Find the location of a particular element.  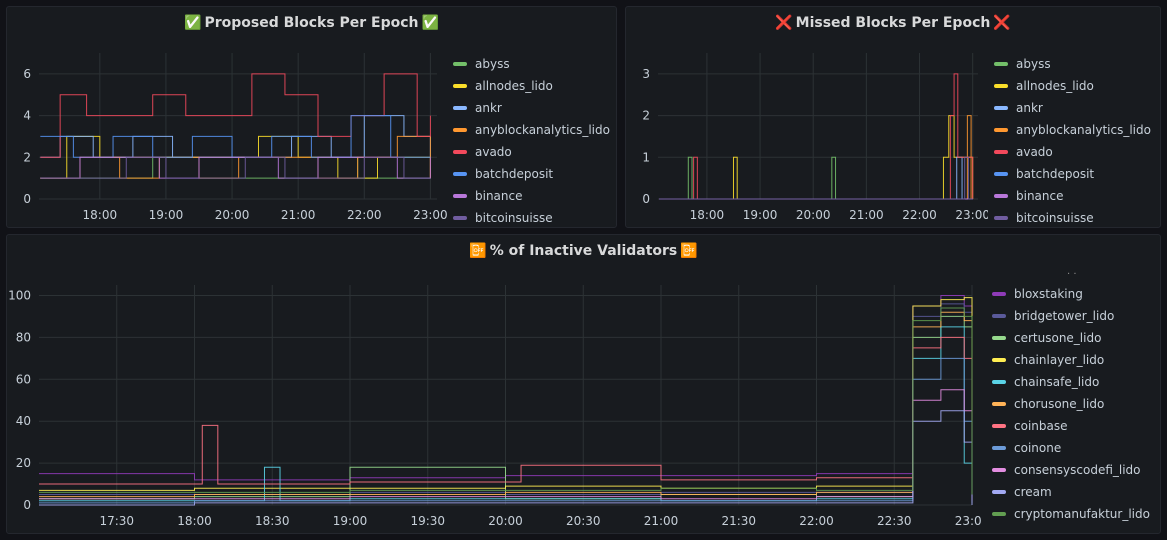

legend-label: abyss is located at coordinates (1033, 64).